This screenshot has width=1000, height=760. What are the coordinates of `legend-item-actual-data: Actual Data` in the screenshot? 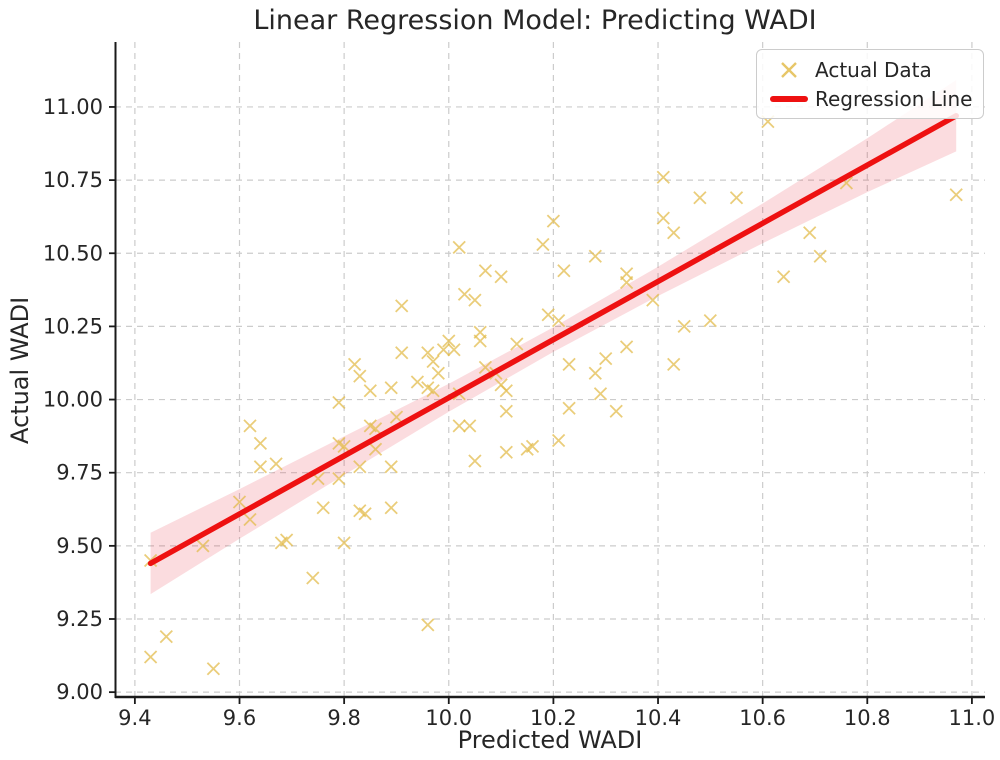 It's located at (869, 69).